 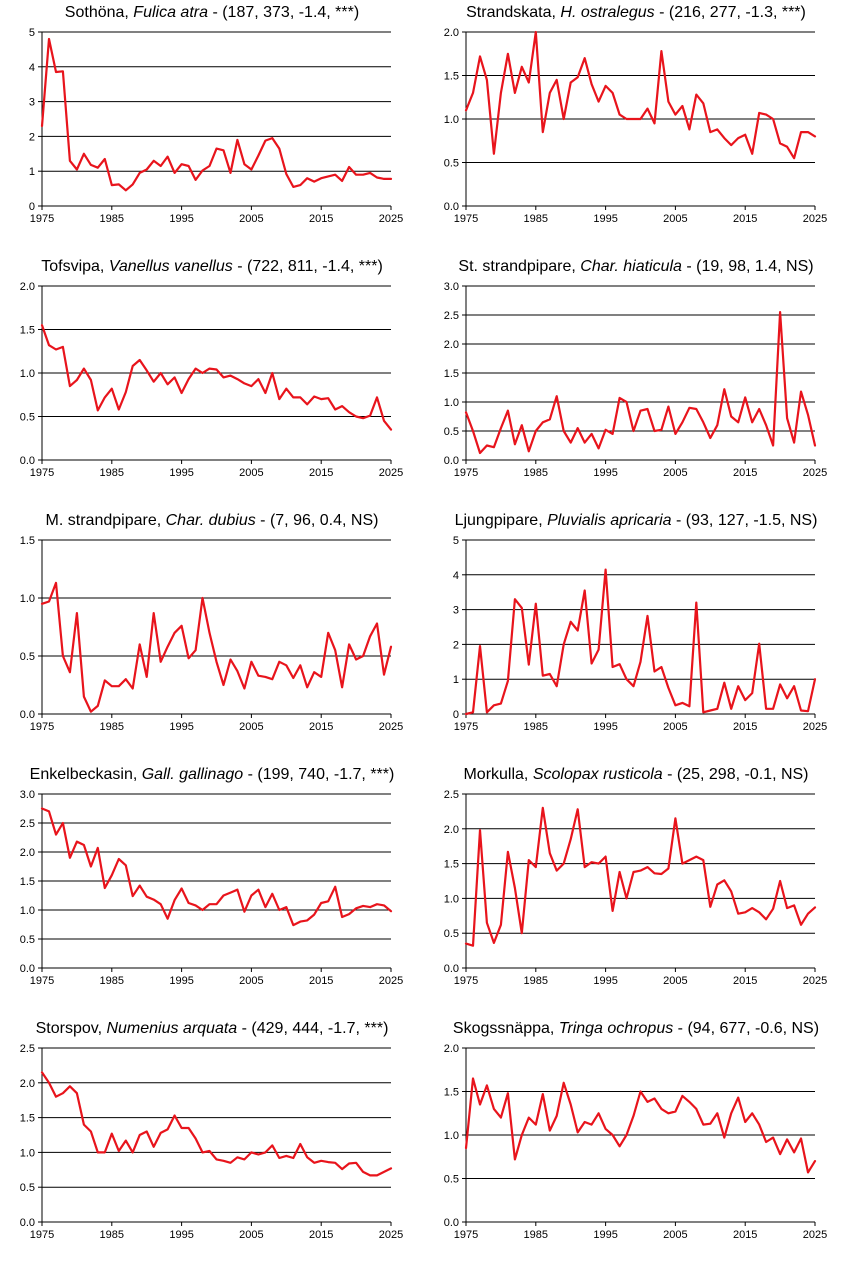 What do you see at coordinates (501, 520) in the screenshot?
I see `title-common-name: Ljungpipare,` at bounding box center [501, 520].